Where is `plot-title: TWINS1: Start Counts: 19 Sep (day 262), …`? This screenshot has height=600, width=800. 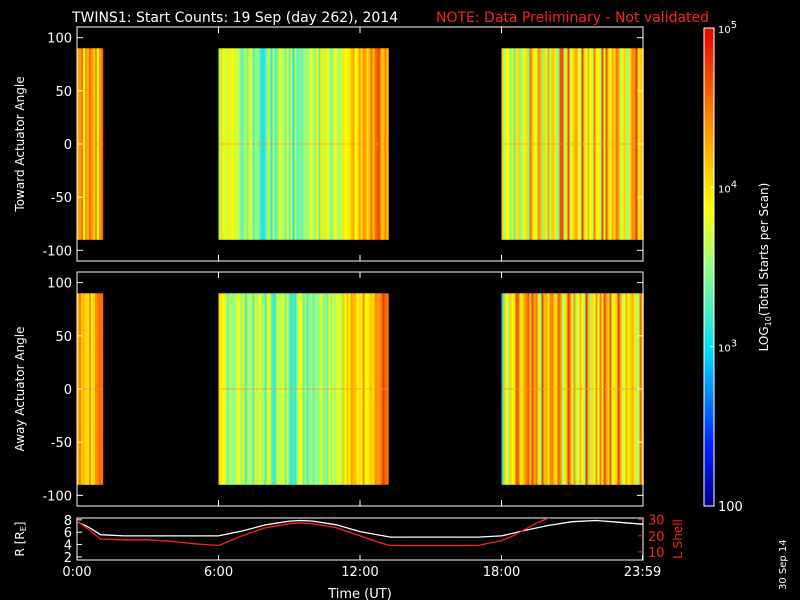 plot-title: TWINS1: Start Counts: 19 Sep (day 262), … is located at coordinates (234, 18).